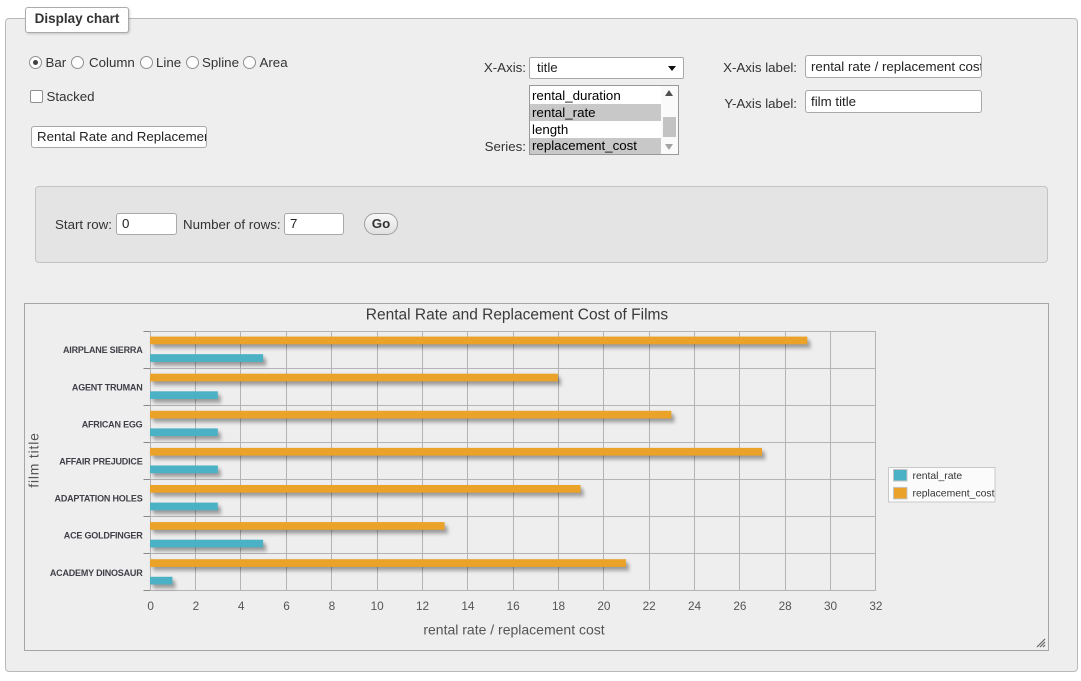 The image size is (1081, 681). I want to click on svg-text: 8, so click(332, 606).